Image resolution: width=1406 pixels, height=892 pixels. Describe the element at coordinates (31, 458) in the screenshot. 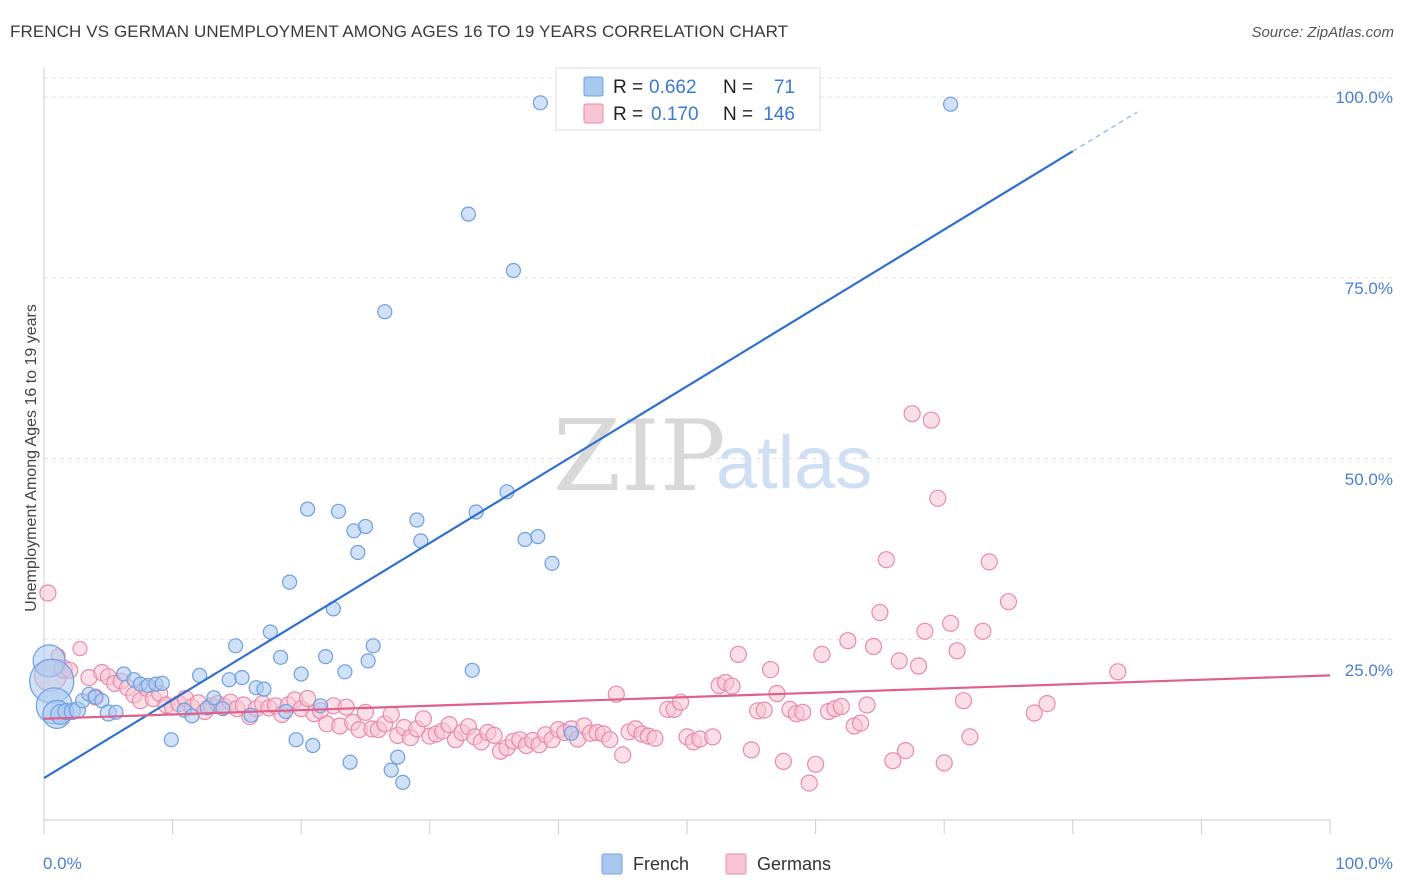

I see `y-axis-title: Unemployment Among Ages 16 to 19 years` at that location.